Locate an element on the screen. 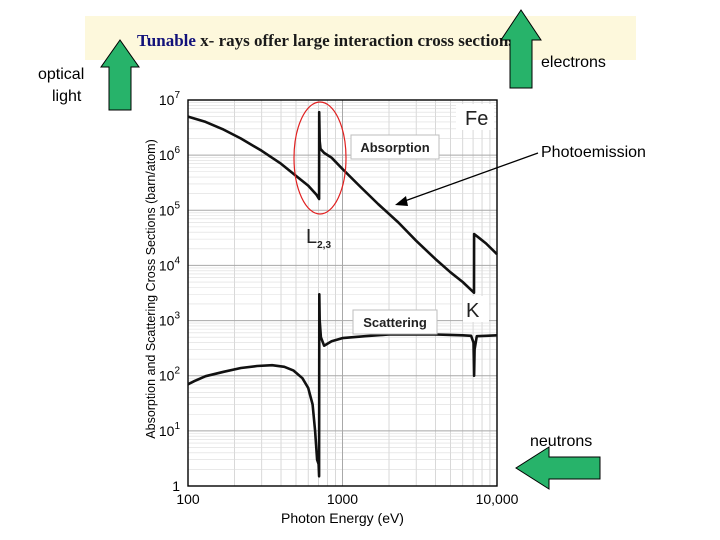 The image size is (720, 540). x-tick-label: 100 is located at coordinates (188, 499).